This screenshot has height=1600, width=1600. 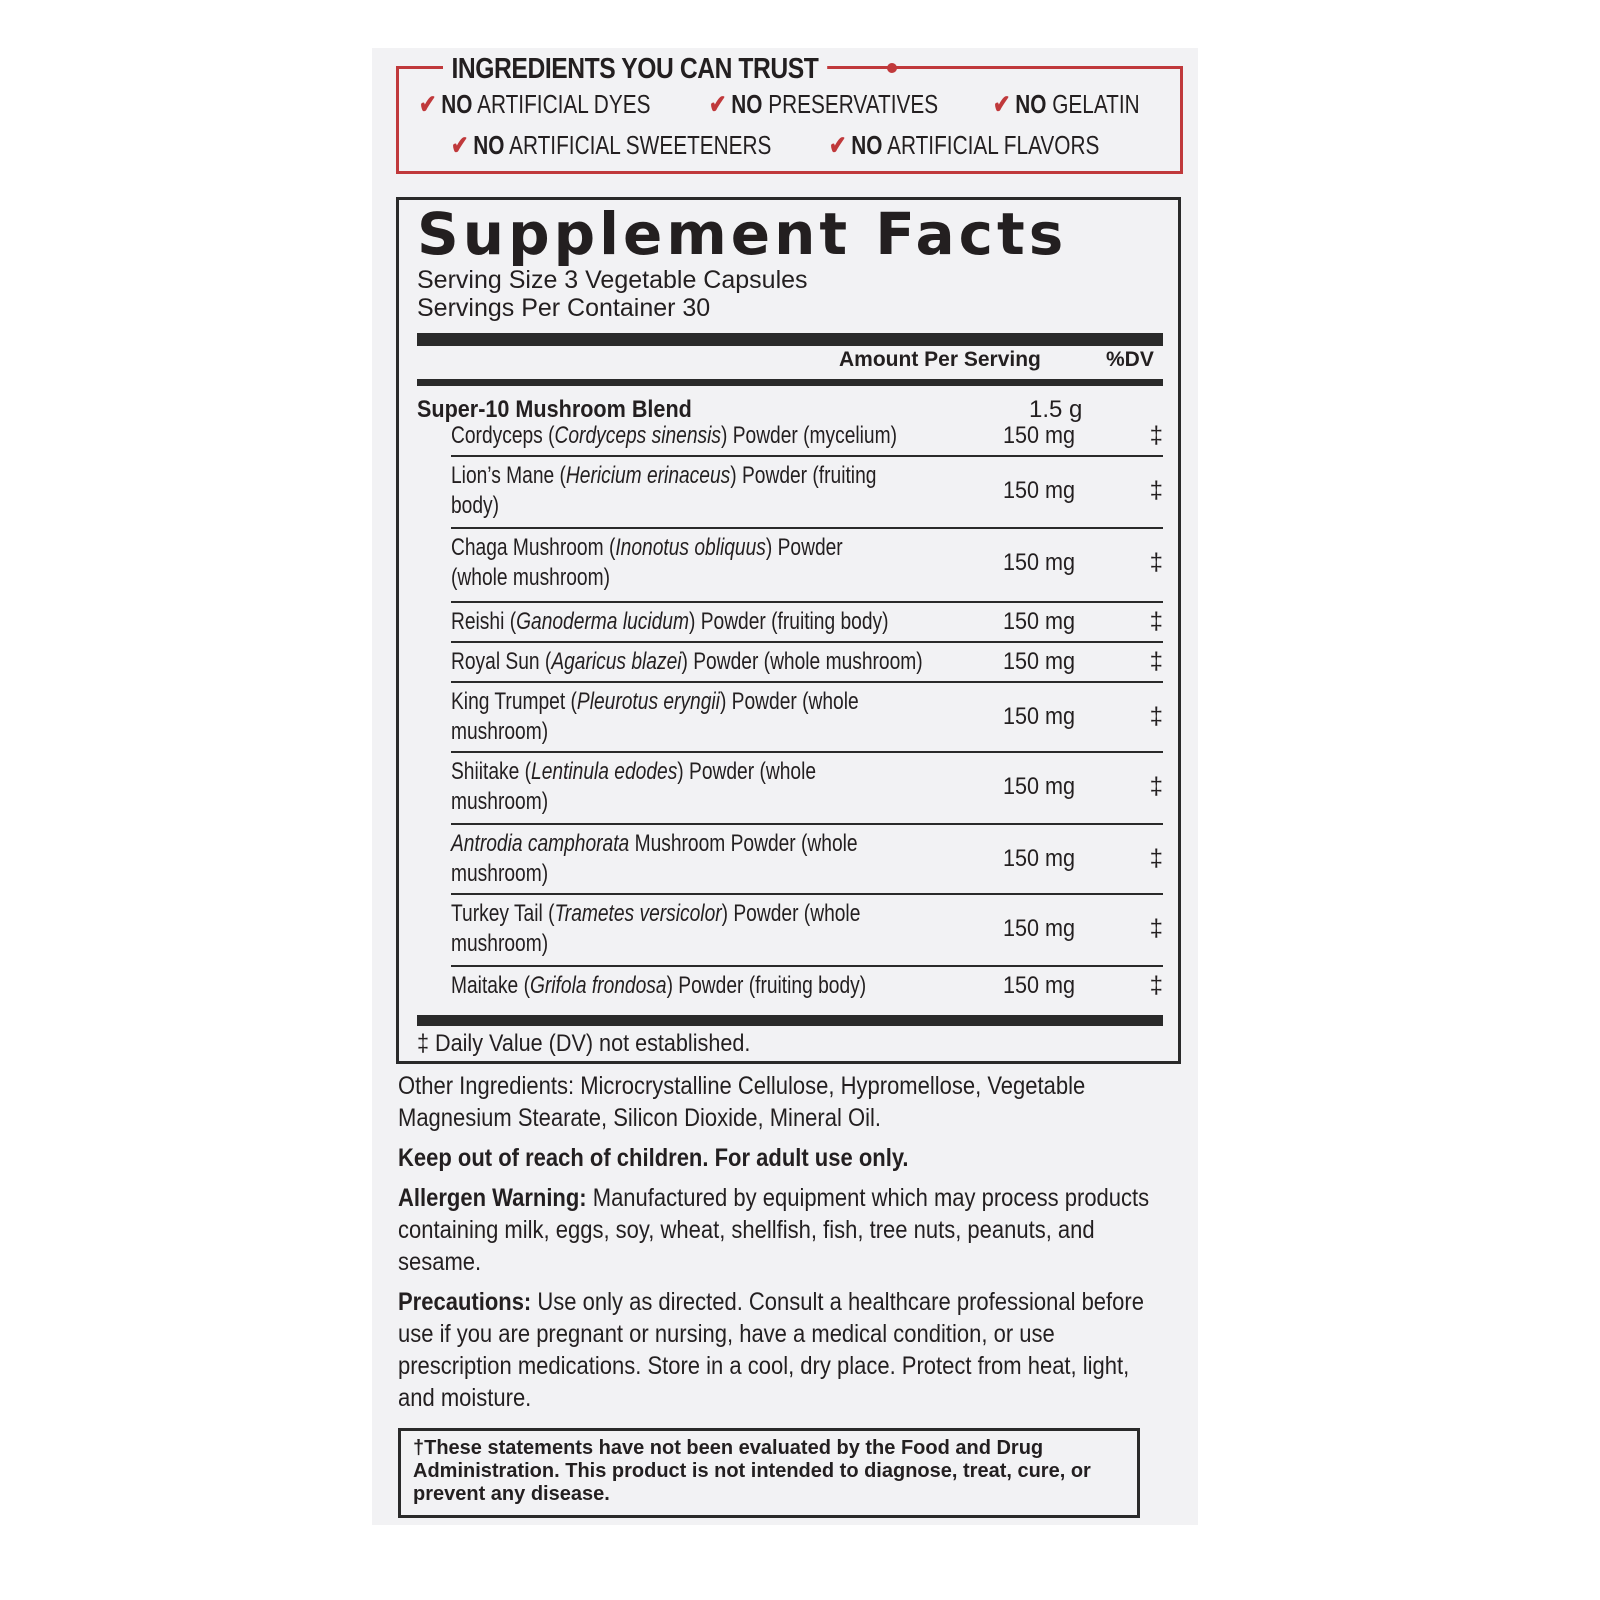 I want to click on claim: ✔ NO ARTIFICIAL FLAVORS, so click(x=964, y=145).